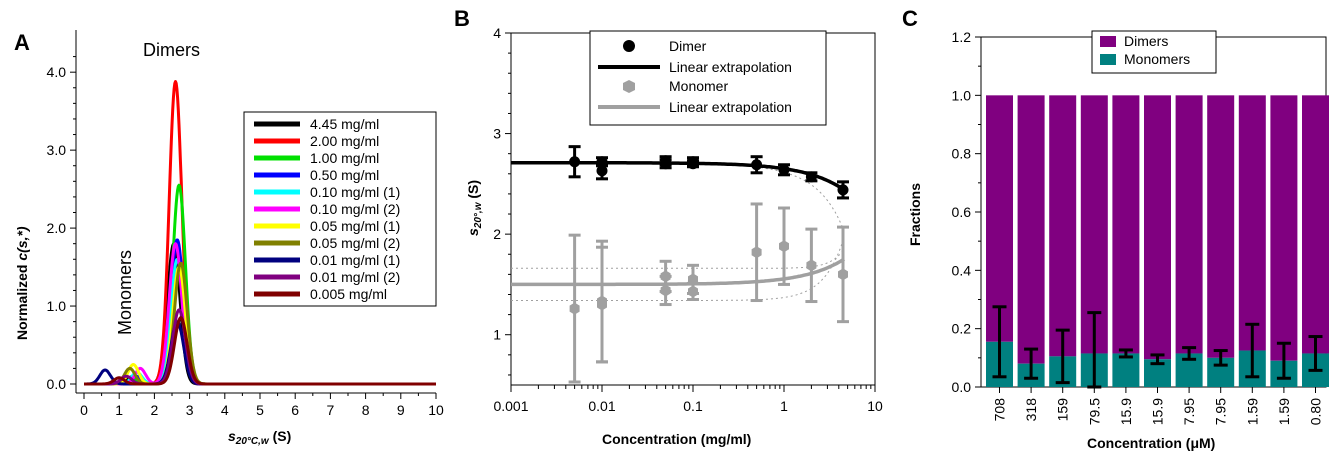  What do you see at coordinates (962, 95) in the screenshot?
I see `c-y-tick-label: 1.0` at bounding box center [962, 95].